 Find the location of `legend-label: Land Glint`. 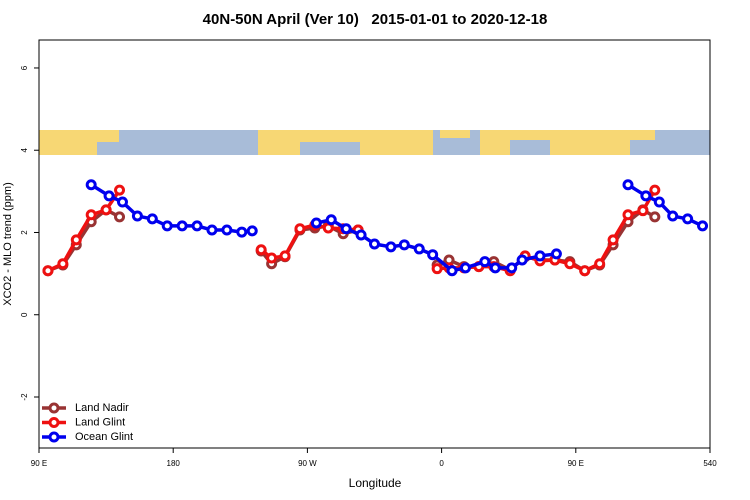

legend-label: Land Glint is located at coordinates (100, 422).